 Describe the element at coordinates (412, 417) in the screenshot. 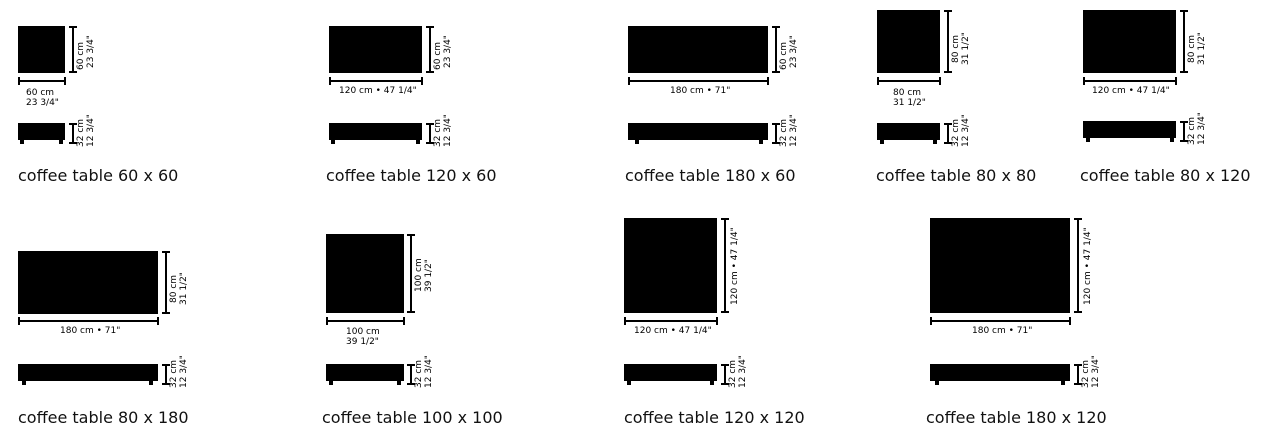

I see `caption: coffee table 100 x 100` at that location.